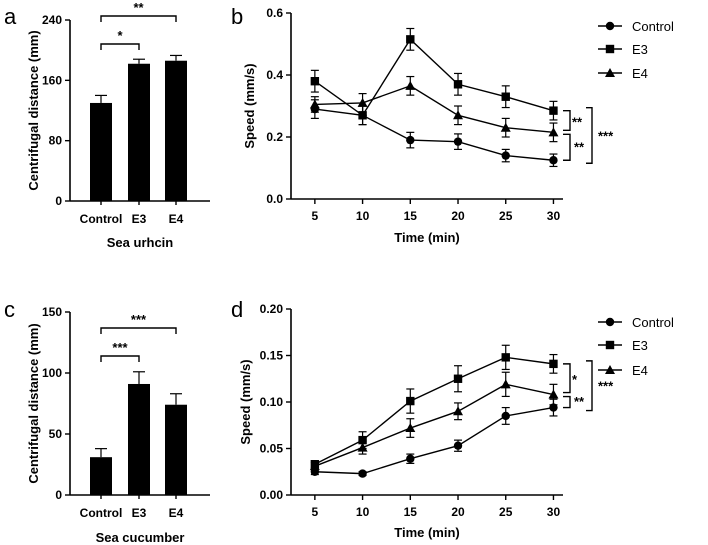 Image resolution: width=708 pixels, height=545 pixels. I want to click on x-axis-label: Sea cucumber, so click(140, 537).